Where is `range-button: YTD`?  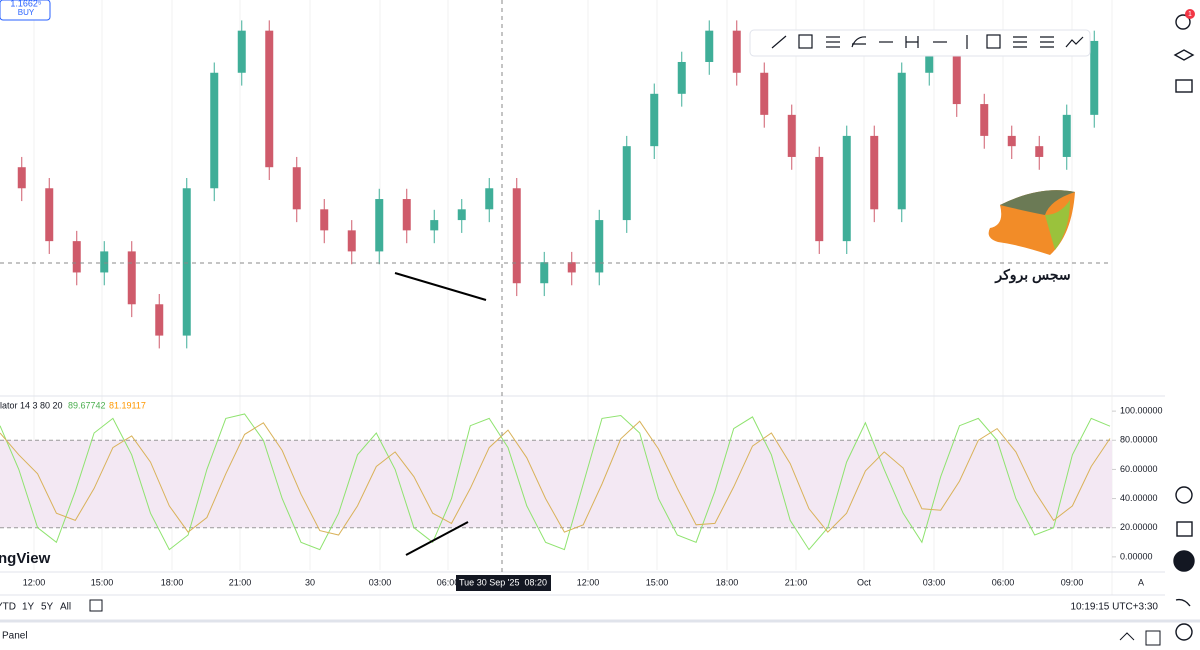 range-button: YTD is located at coordinates (8, 607).